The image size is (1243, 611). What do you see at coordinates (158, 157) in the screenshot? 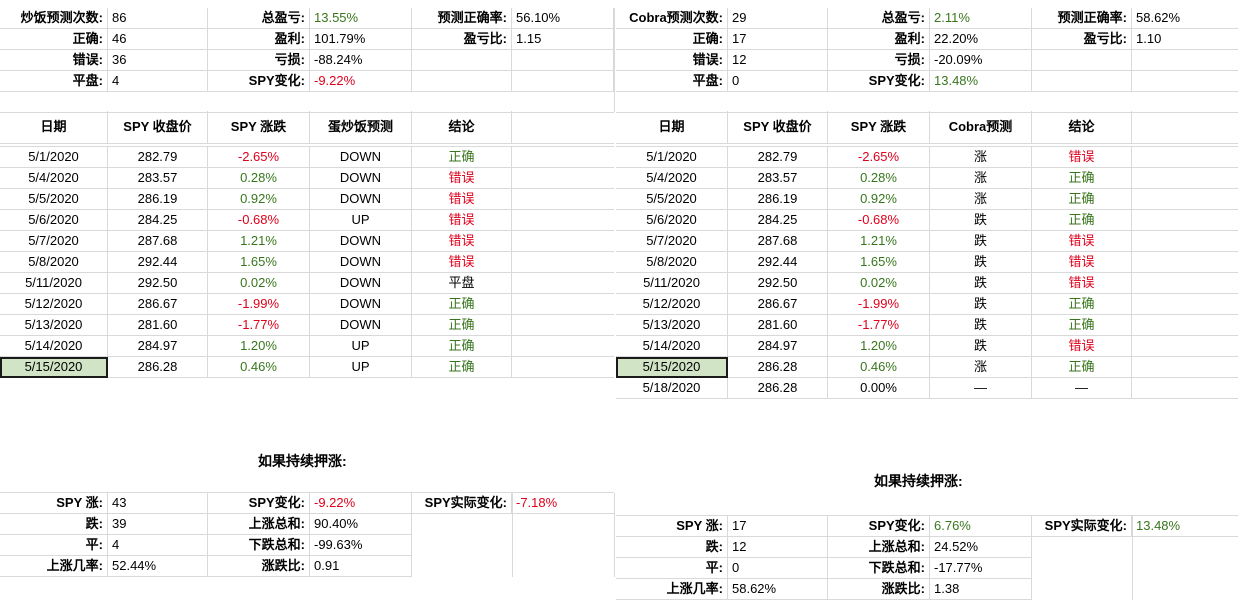
I see `cell-close: 282.79` at bounding box center [158, 157].